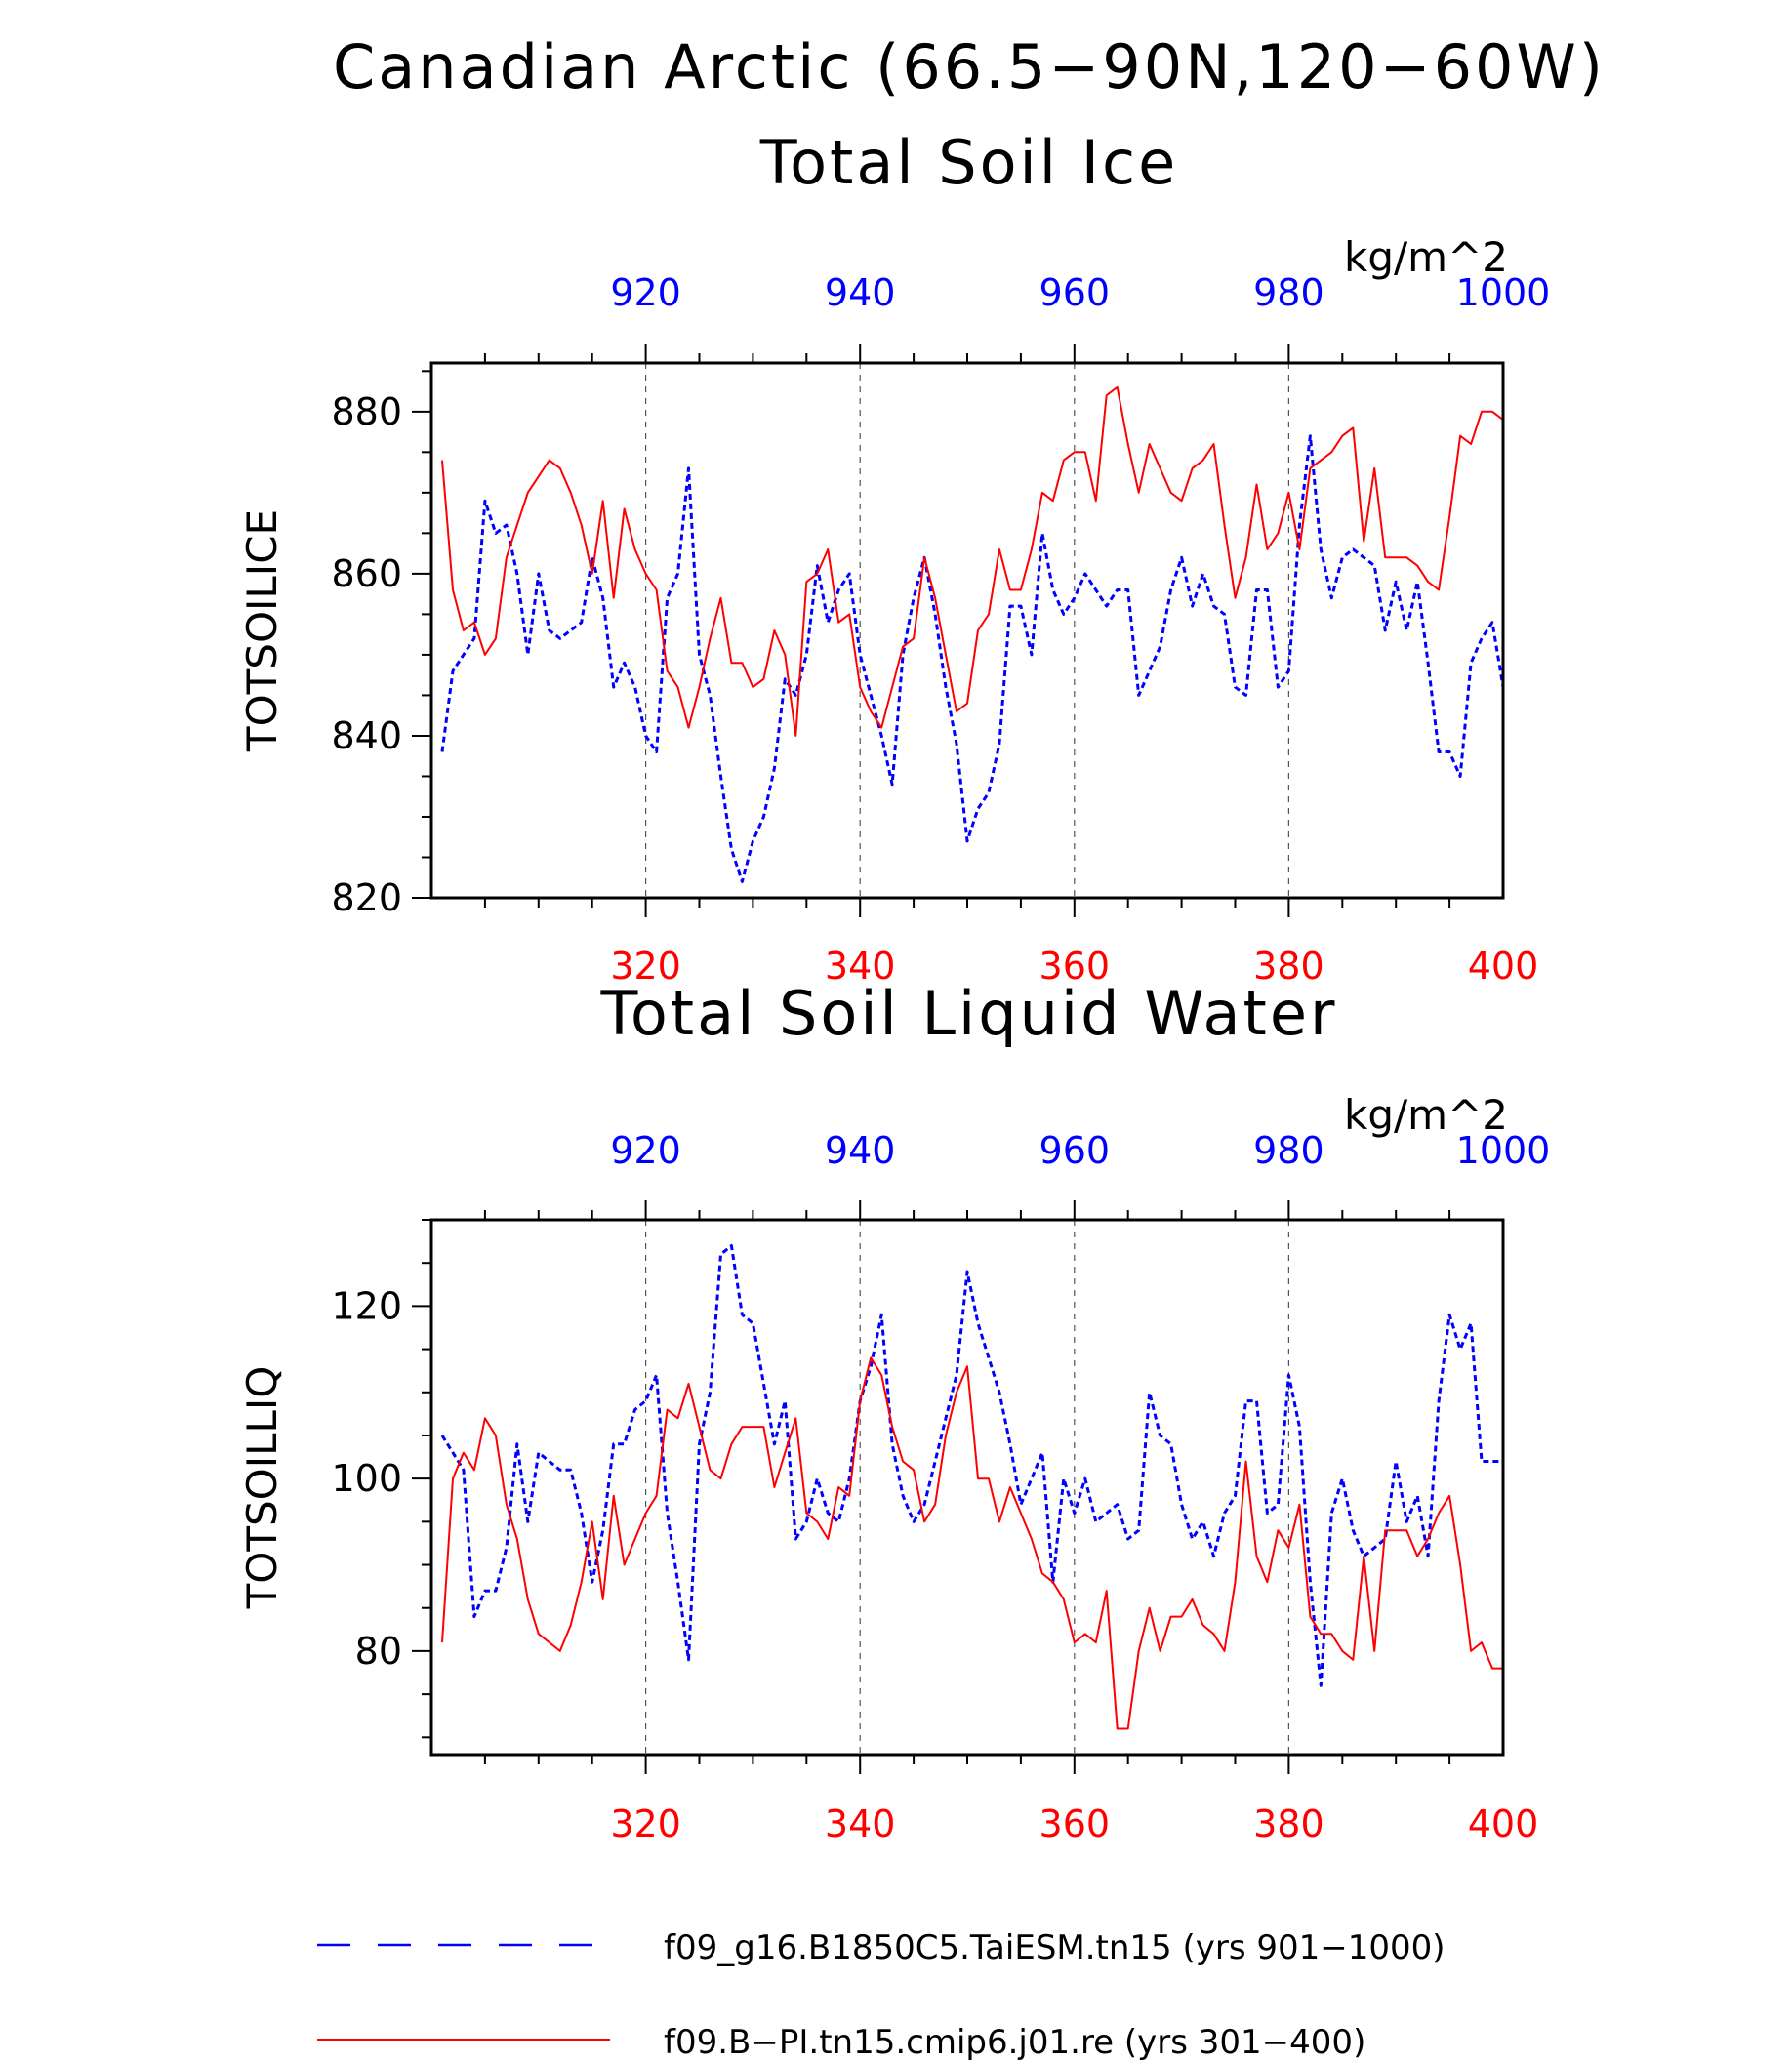 The height and width of the screenshot is (2062, 1792). What do you see at coordinates (366, 735) in the screenshot?
I see `y-tick-label: 840` at bounding box center [366, 735].